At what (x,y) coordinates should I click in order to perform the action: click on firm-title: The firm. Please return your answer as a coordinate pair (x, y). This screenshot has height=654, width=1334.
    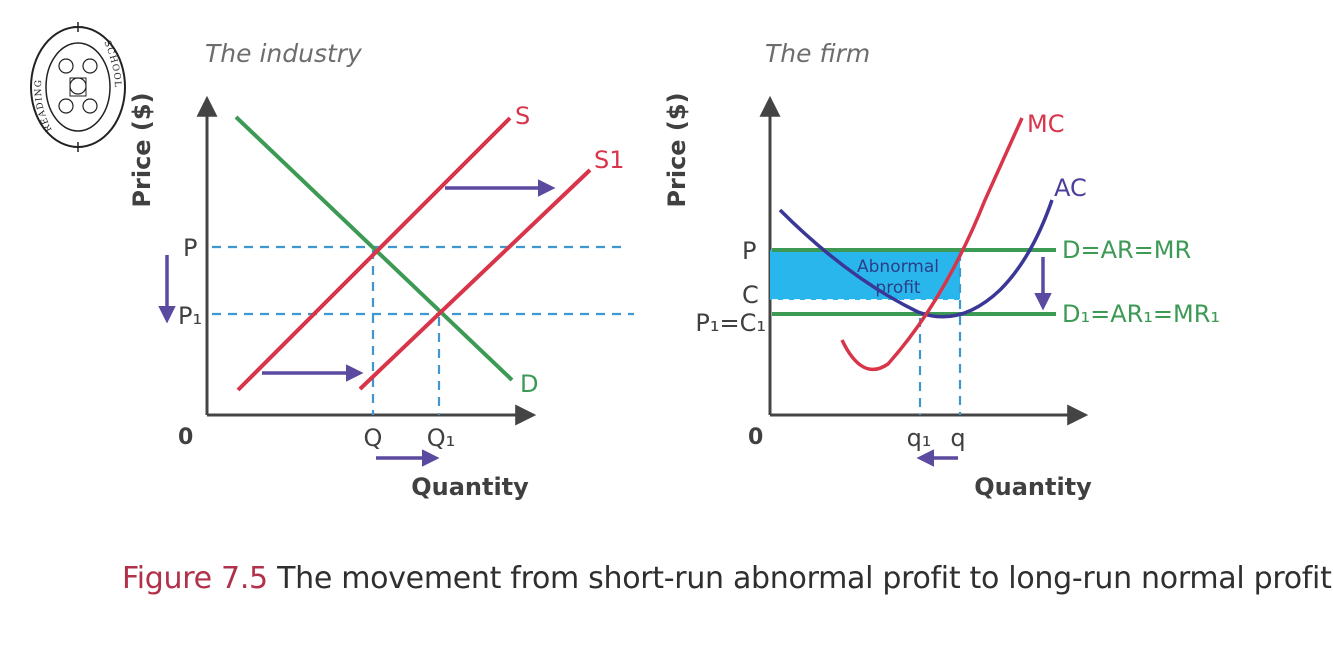
    Looking at the image, I should click on (817, 53).